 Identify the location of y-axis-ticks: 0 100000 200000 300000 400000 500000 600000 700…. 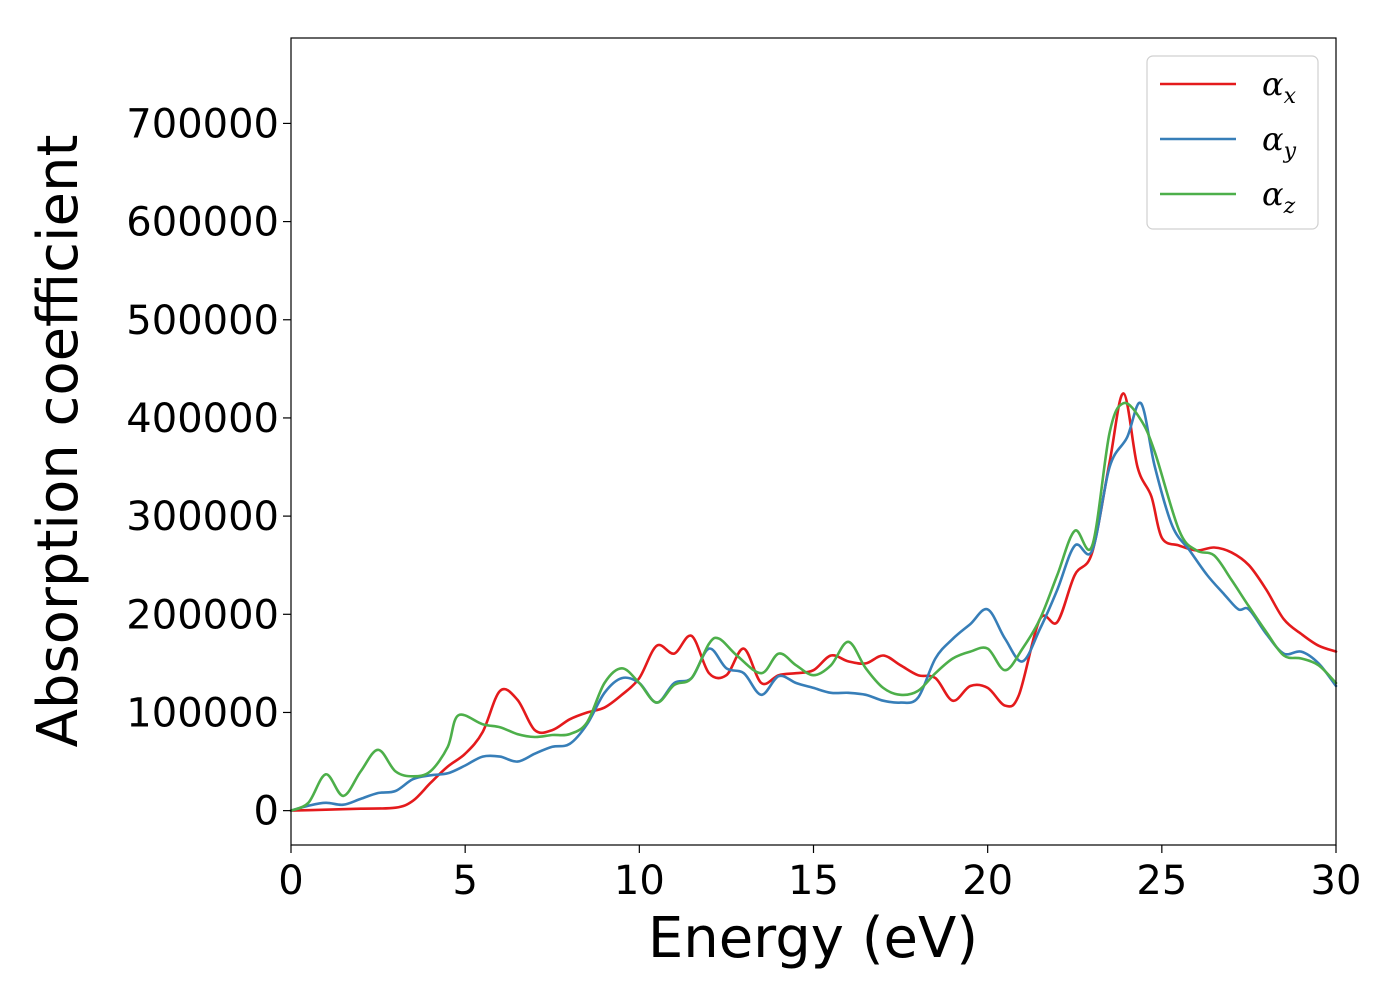
(208, 468).